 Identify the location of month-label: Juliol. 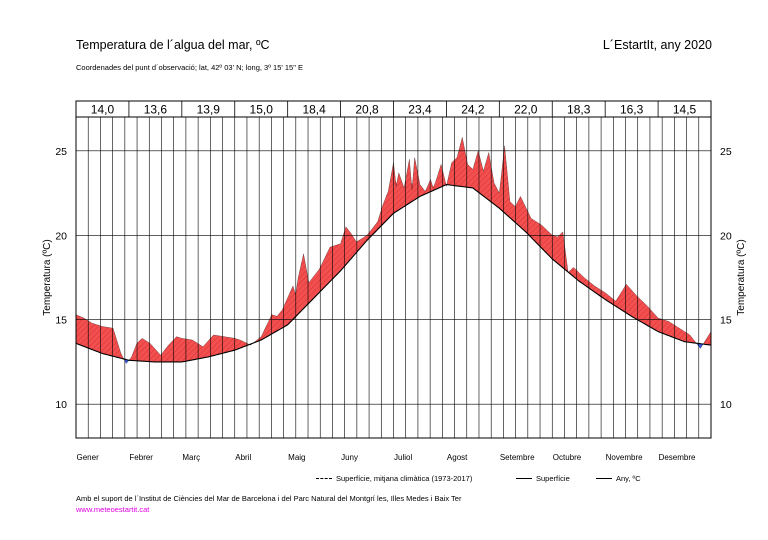
(403, 457).